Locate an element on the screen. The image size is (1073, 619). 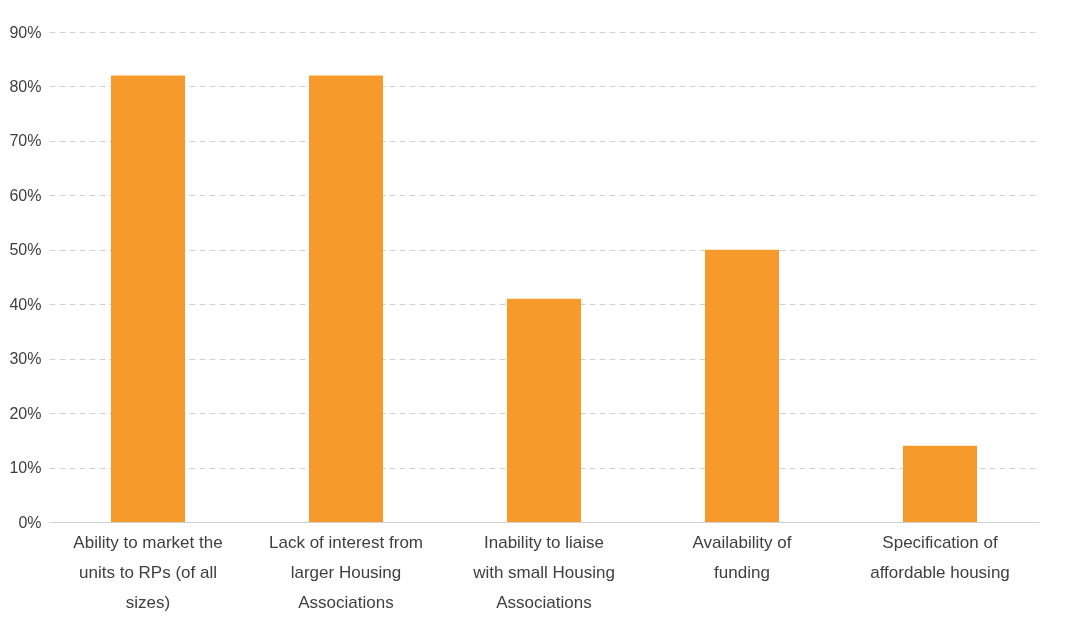
y-tick-label: 40% is located at coordinates (25, 304).